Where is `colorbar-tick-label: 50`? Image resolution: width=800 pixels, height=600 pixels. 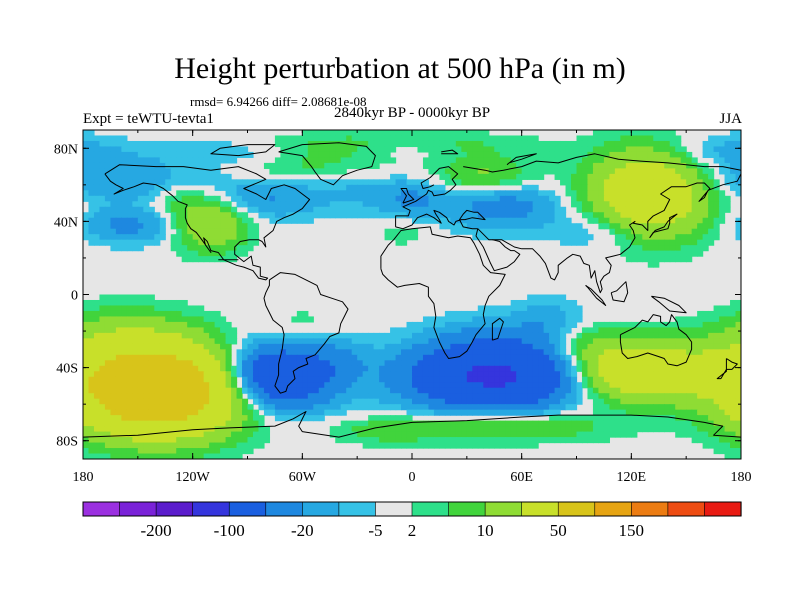
colorbar-tick-label: 50 is located at coordinates (558, 530).